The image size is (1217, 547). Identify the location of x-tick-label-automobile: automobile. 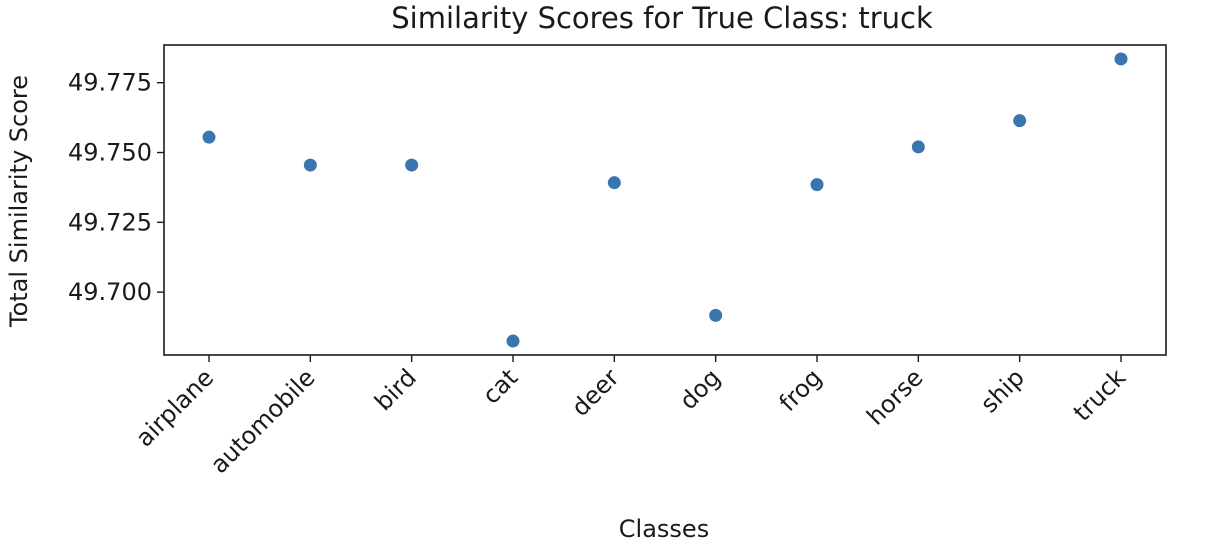
(263, 421).